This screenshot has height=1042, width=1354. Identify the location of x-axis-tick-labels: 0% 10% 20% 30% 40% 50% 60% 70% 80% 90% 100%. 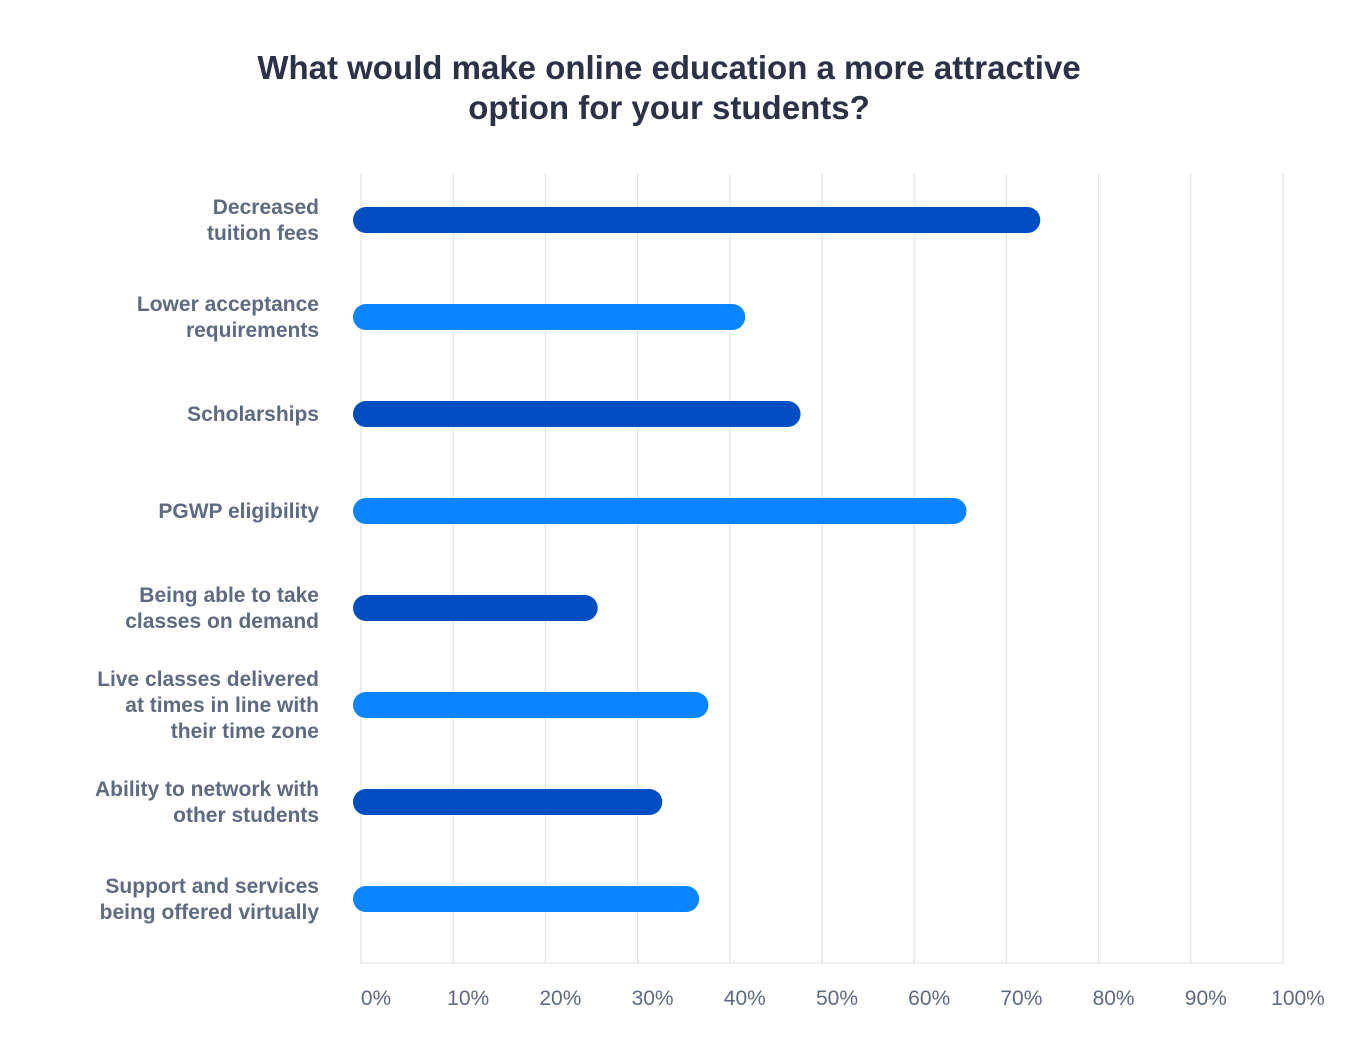
(843, 998).